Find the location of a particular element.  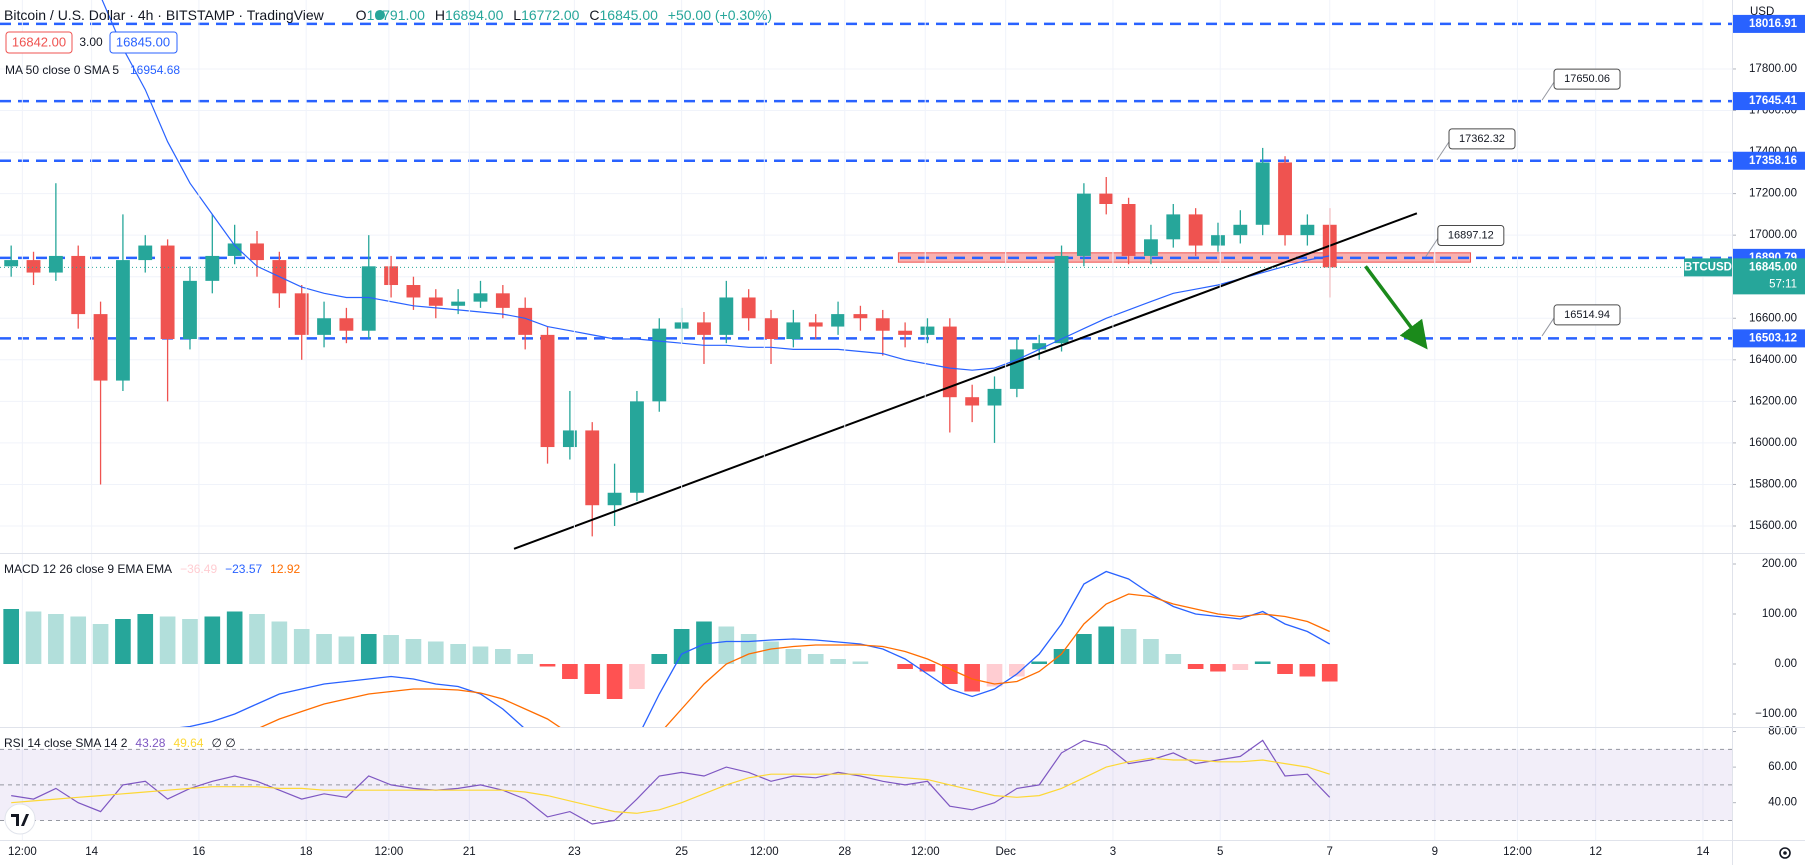

level-axis-label: 16503.12 is located at coordinates (1773, 338).